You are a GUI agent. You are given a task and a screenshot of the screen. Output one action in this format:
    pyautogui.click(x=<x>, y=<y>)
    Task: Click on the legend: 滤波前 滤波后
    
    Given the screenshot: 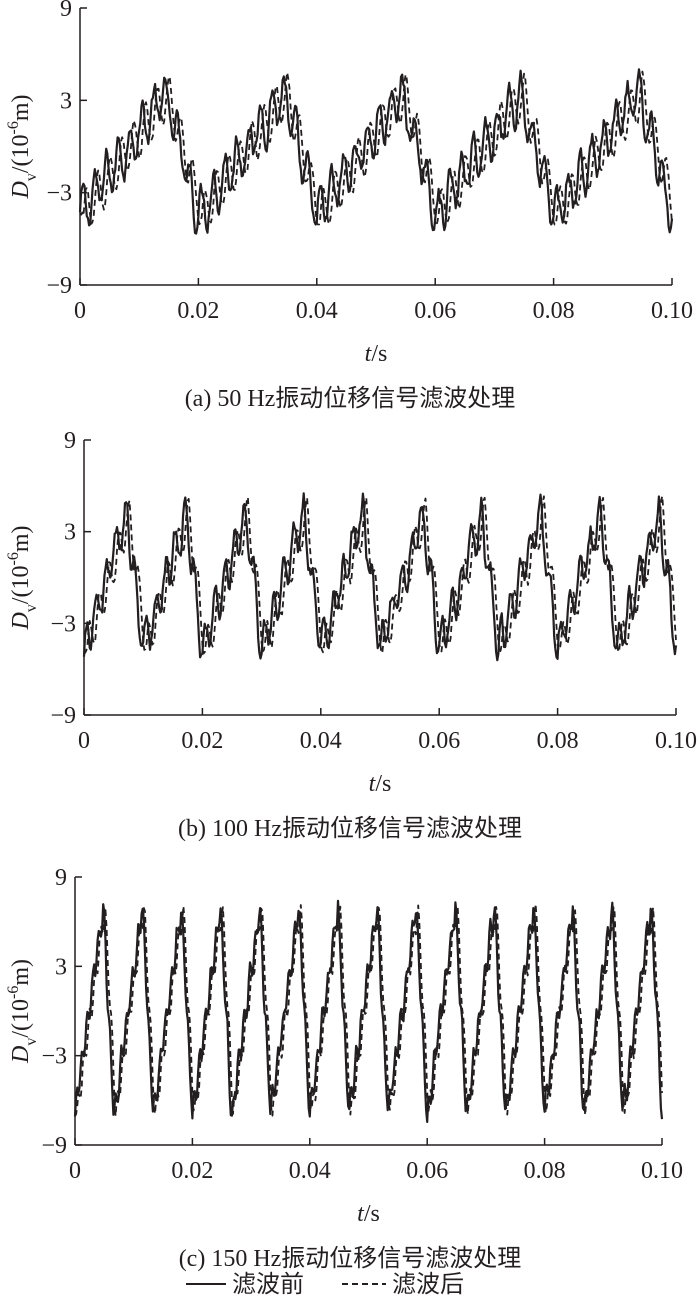 What is the action you would take?
    pyautogui.click(x=325, y=1284)
    